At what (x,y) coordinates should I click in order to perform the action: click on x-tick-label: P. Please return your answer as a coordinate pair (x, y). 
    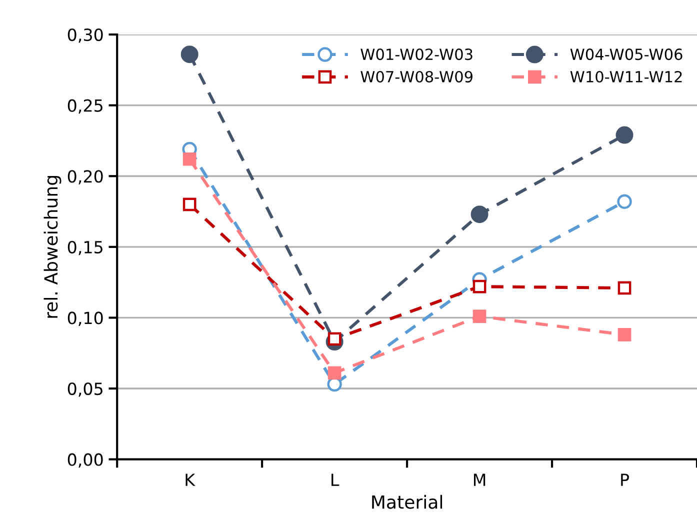
    Looking at the image, I should click on (625, 480).